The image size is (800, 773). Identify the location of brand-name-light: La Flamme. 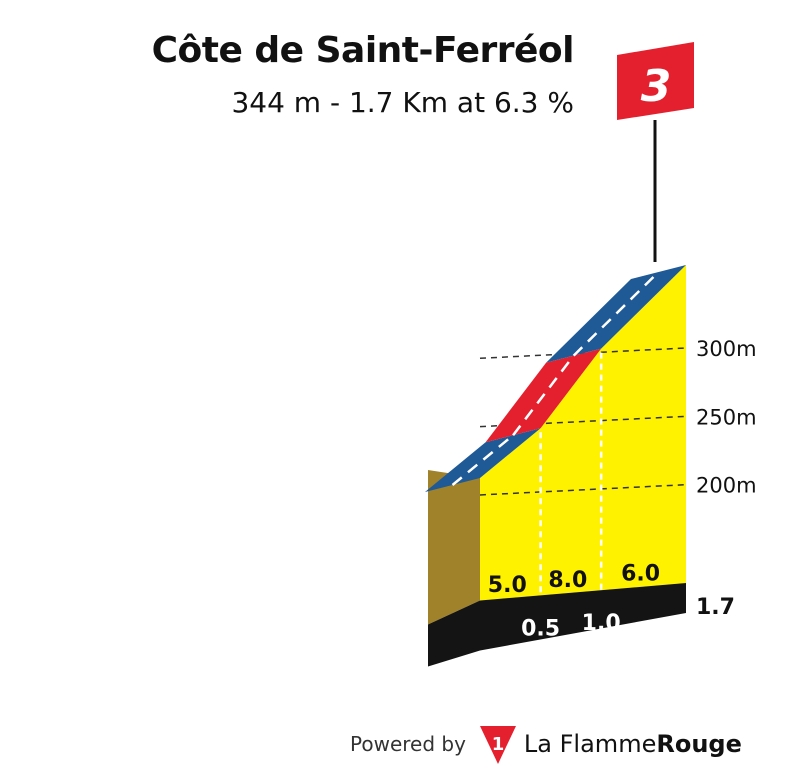
(590, 744).